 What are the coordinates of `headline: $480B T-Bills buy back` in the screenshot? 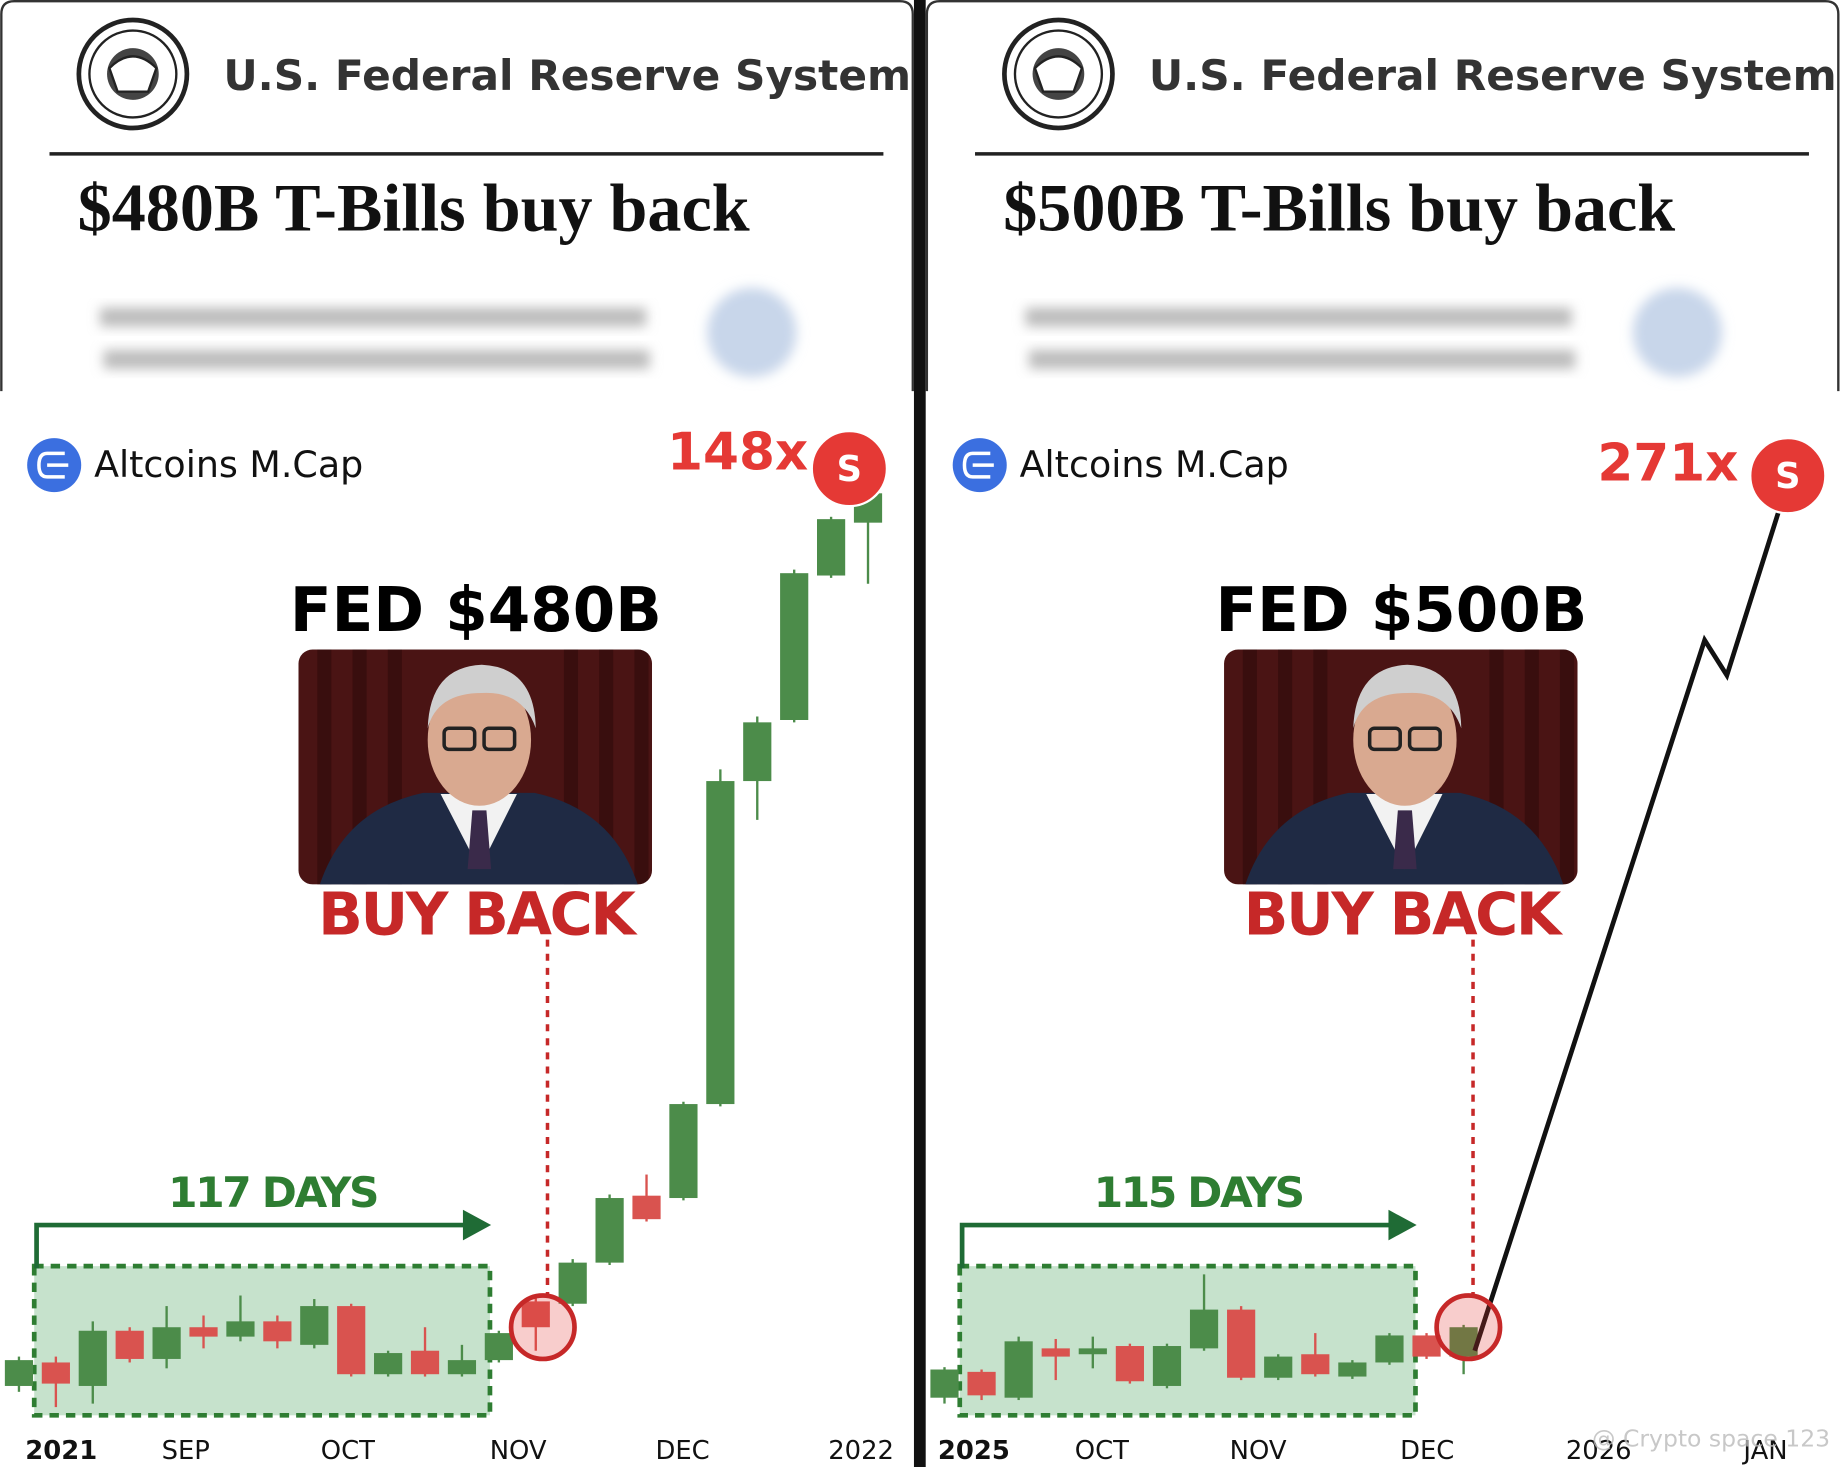 It's located at (414, 208).